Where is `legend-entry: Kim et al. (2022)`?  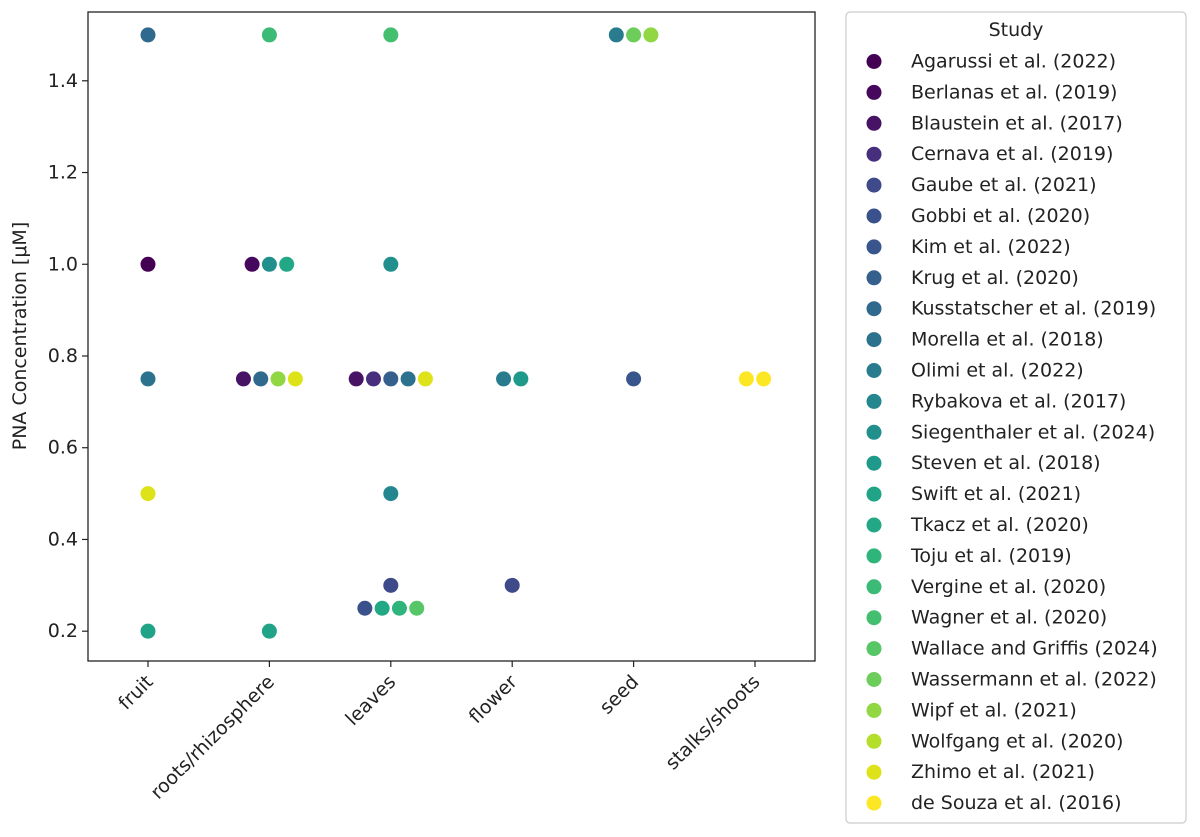
legend-entry: Kim et al. (2022) is located at coordinates (991, 247).